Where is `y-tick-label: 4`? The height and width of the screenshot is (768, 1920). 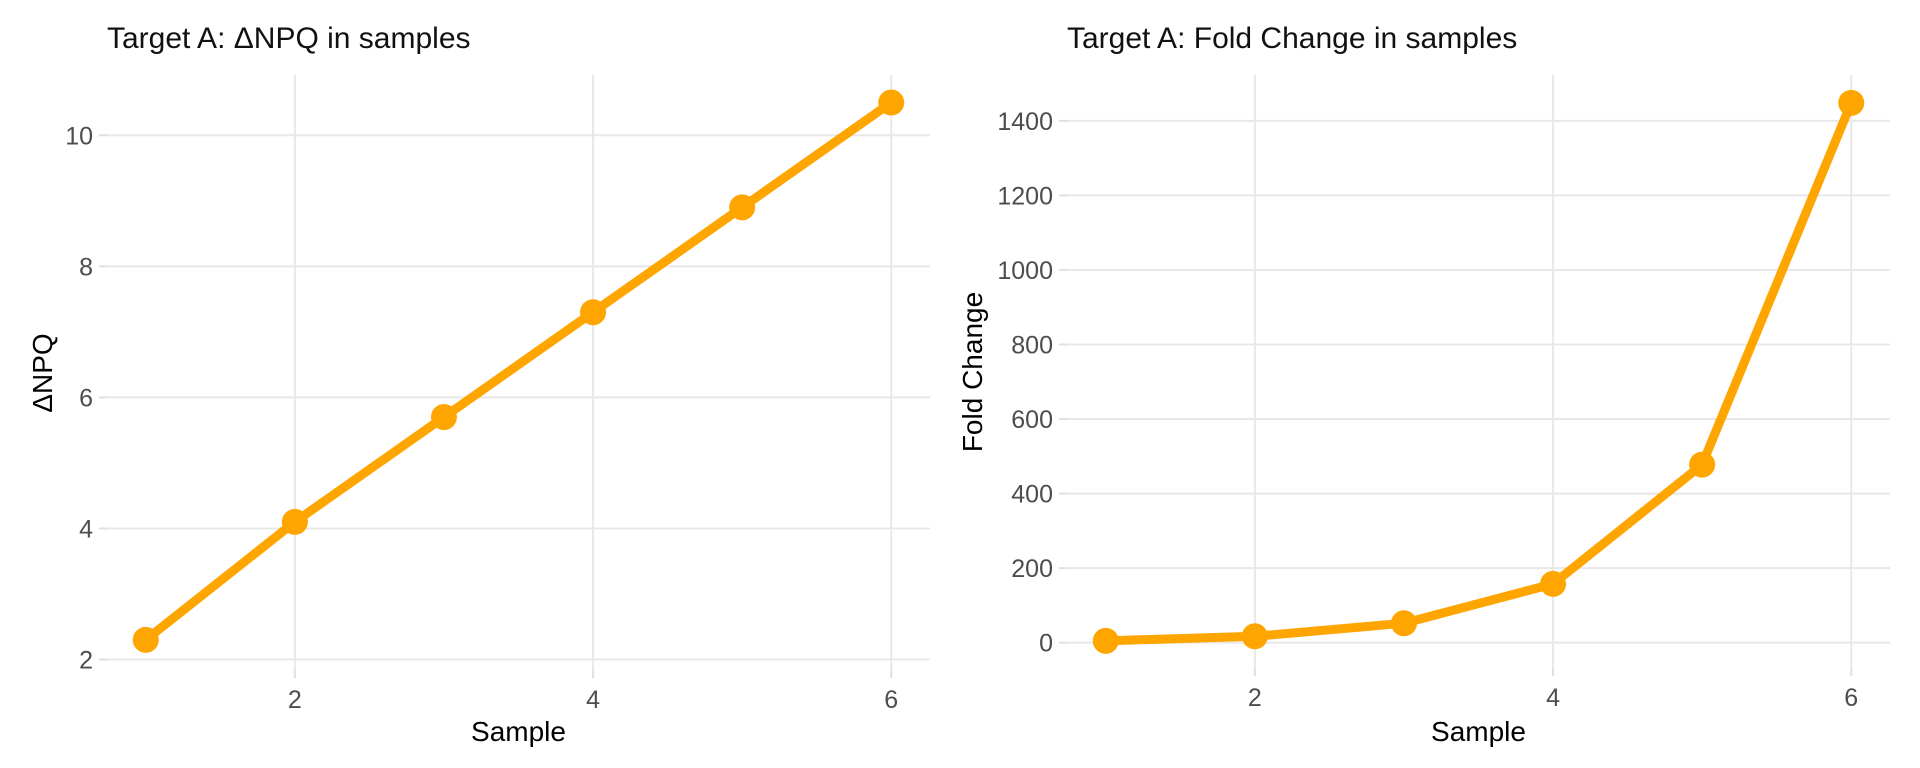 y-tick-label: 4 is located at coordinates (86, 529).